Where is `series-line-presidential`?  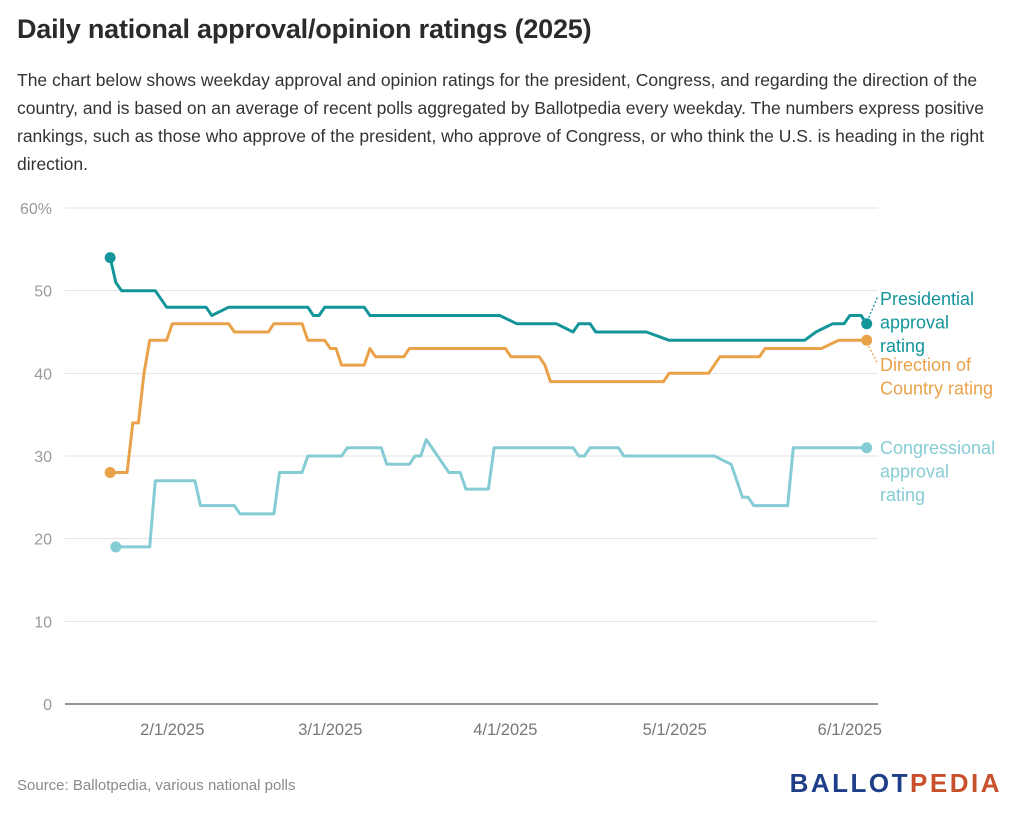
series-line-presidential is located at coordinates (488, 299).